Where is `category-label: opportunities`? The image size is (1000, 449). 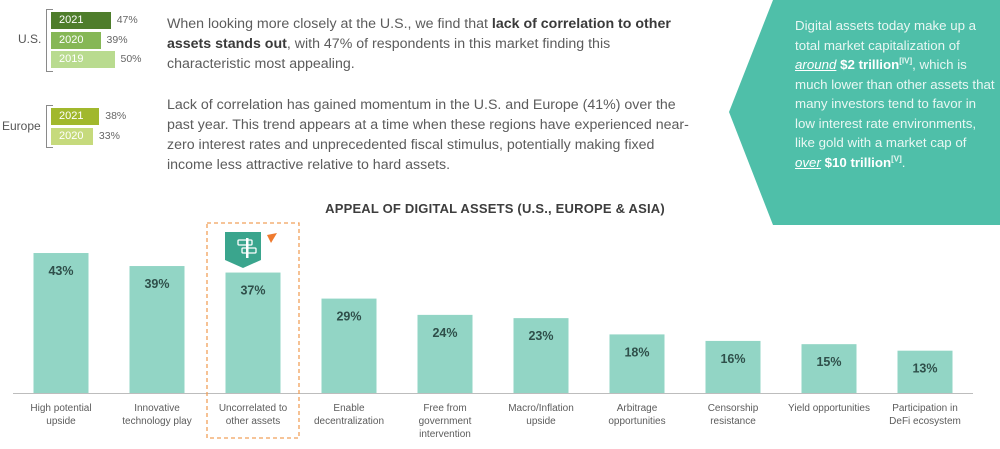 category-label: opportunities is located at coordinates (636, 421).